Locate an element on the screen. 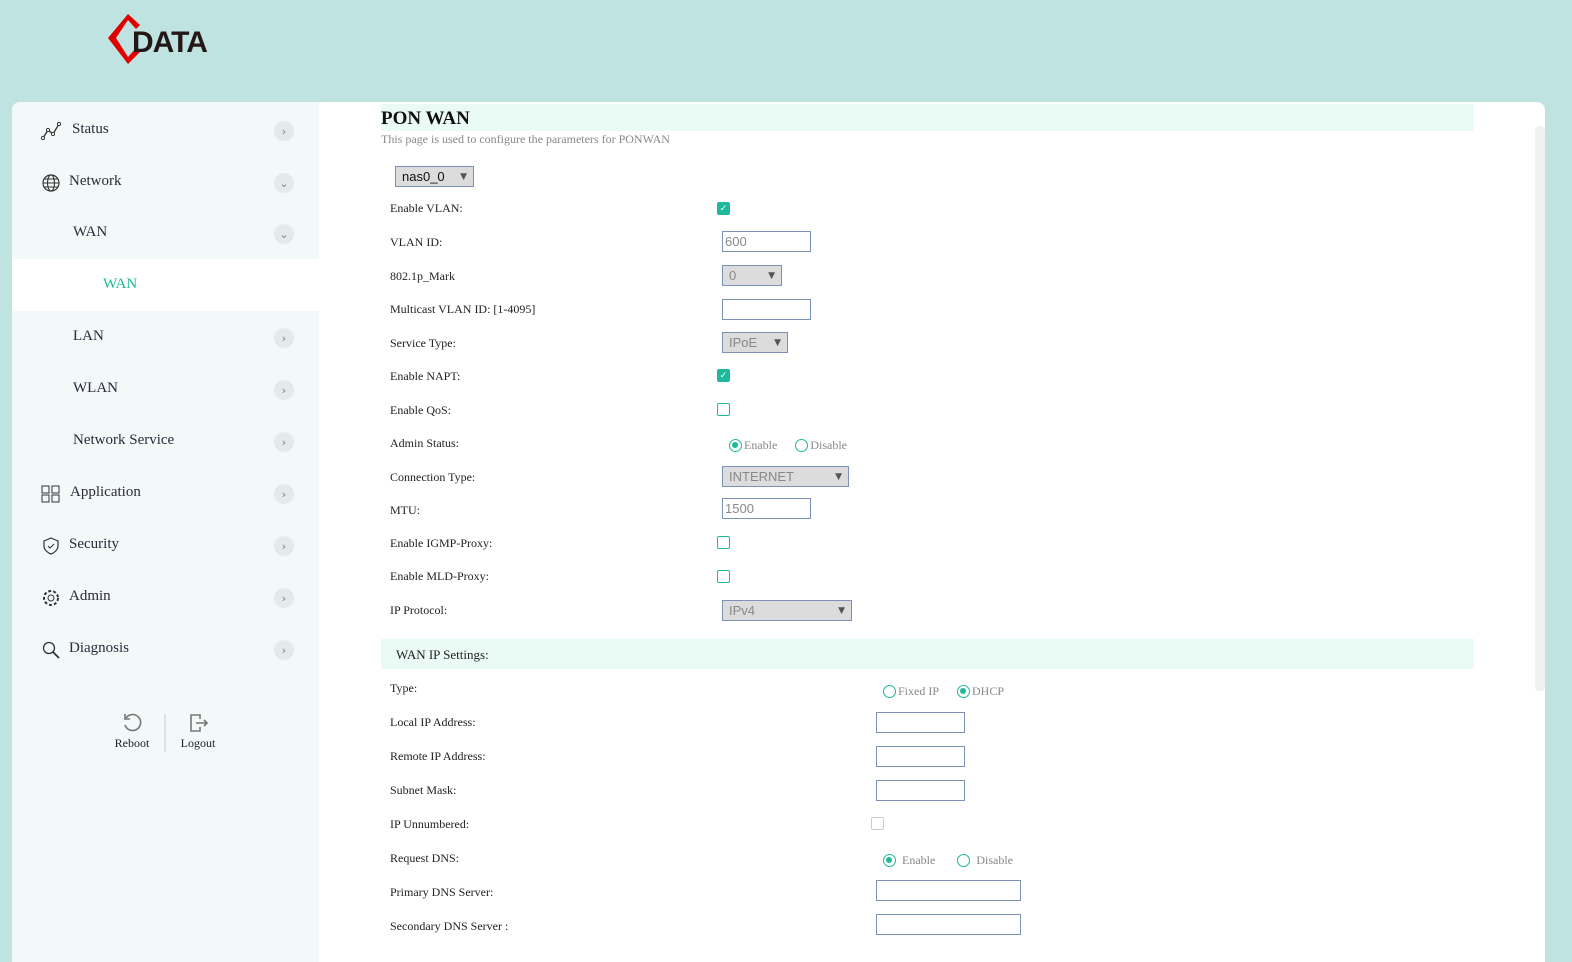 This screenshot has height=962, width=1572. radio-label: DHCP is located at coordinates (988, 691).